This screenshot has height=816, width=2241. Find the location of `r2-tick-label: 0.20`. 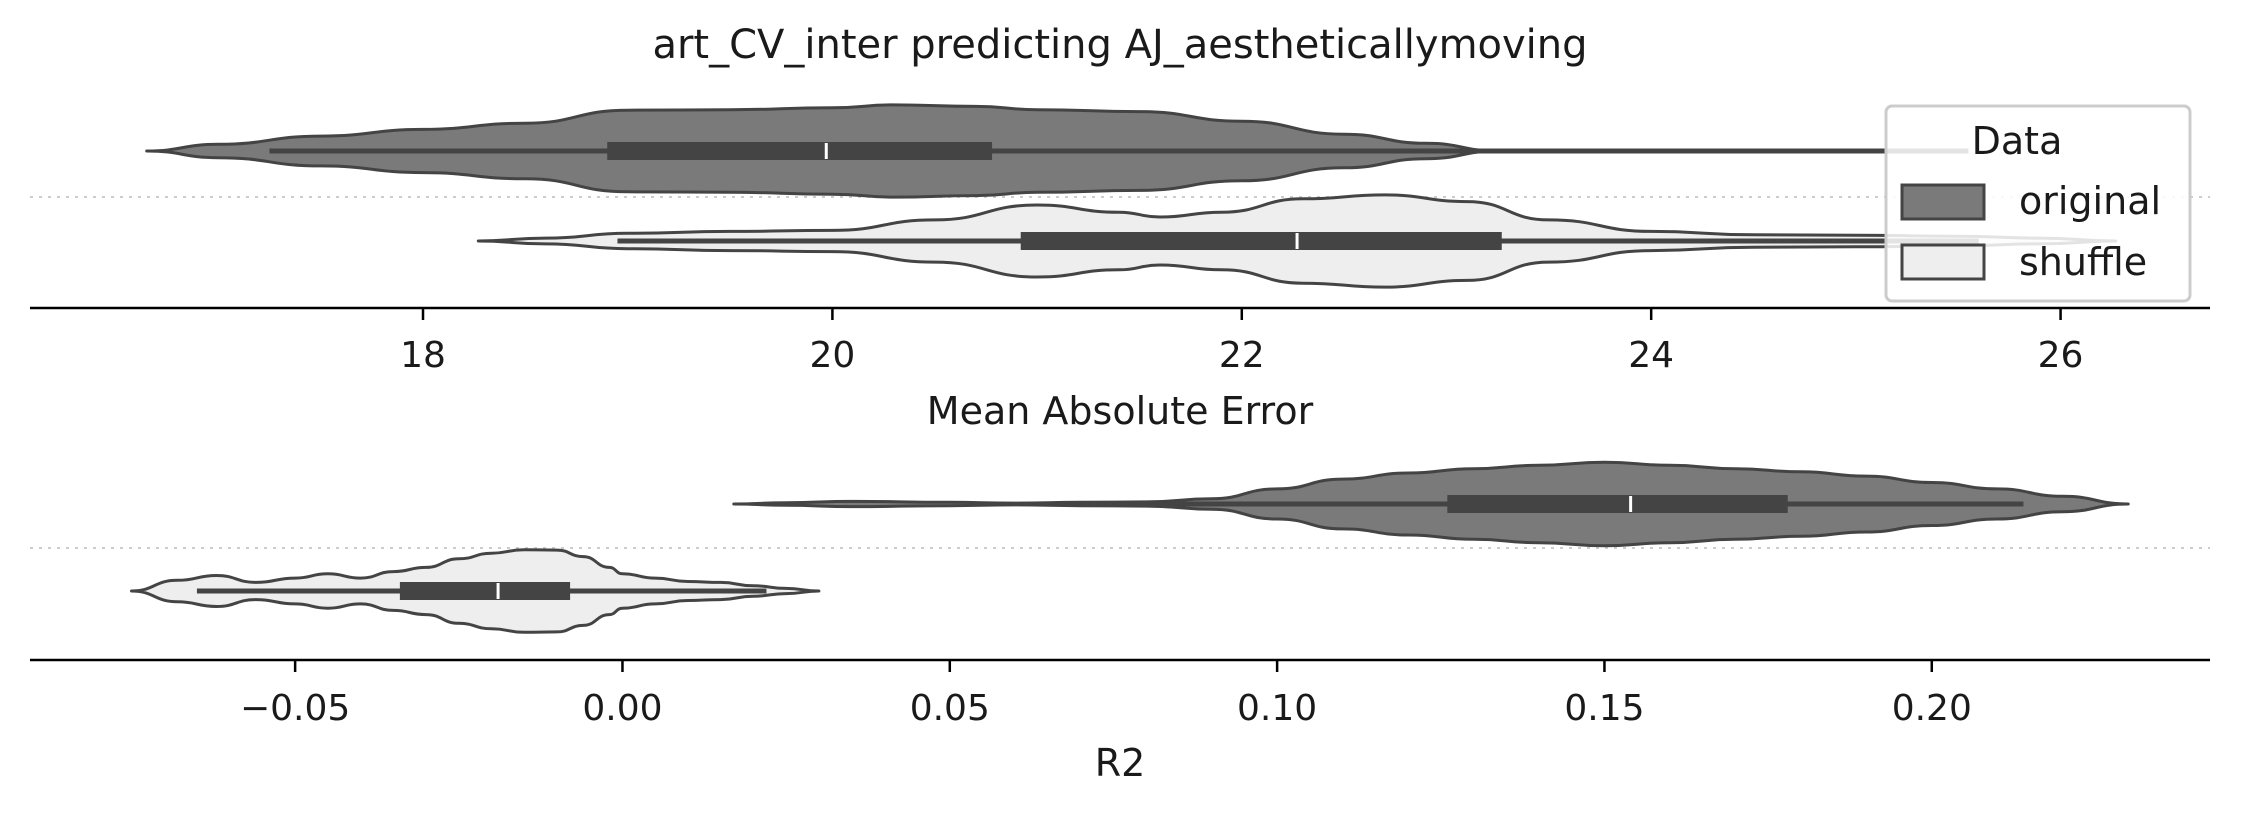

r2-tick-label: 0.20 is located at coordinates (1932, 708).